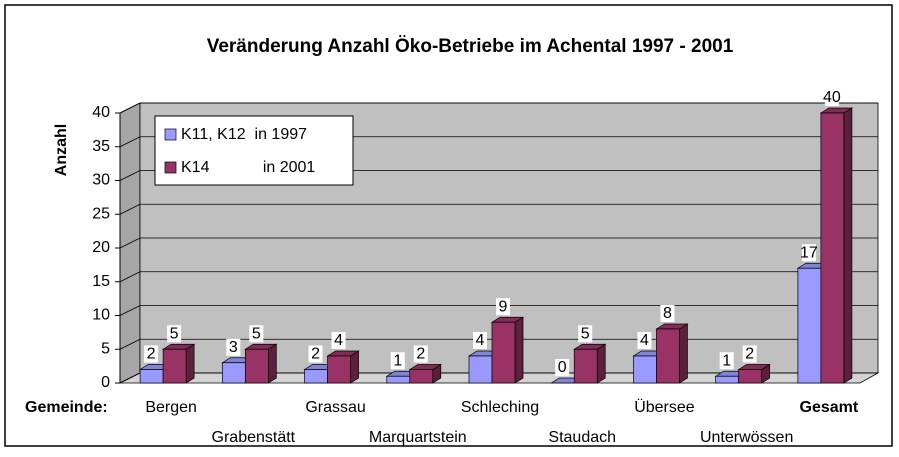 Image resolution: width=899 pixels, height=457 pixels. I want to click on data-label: 40, so click(832, 97).